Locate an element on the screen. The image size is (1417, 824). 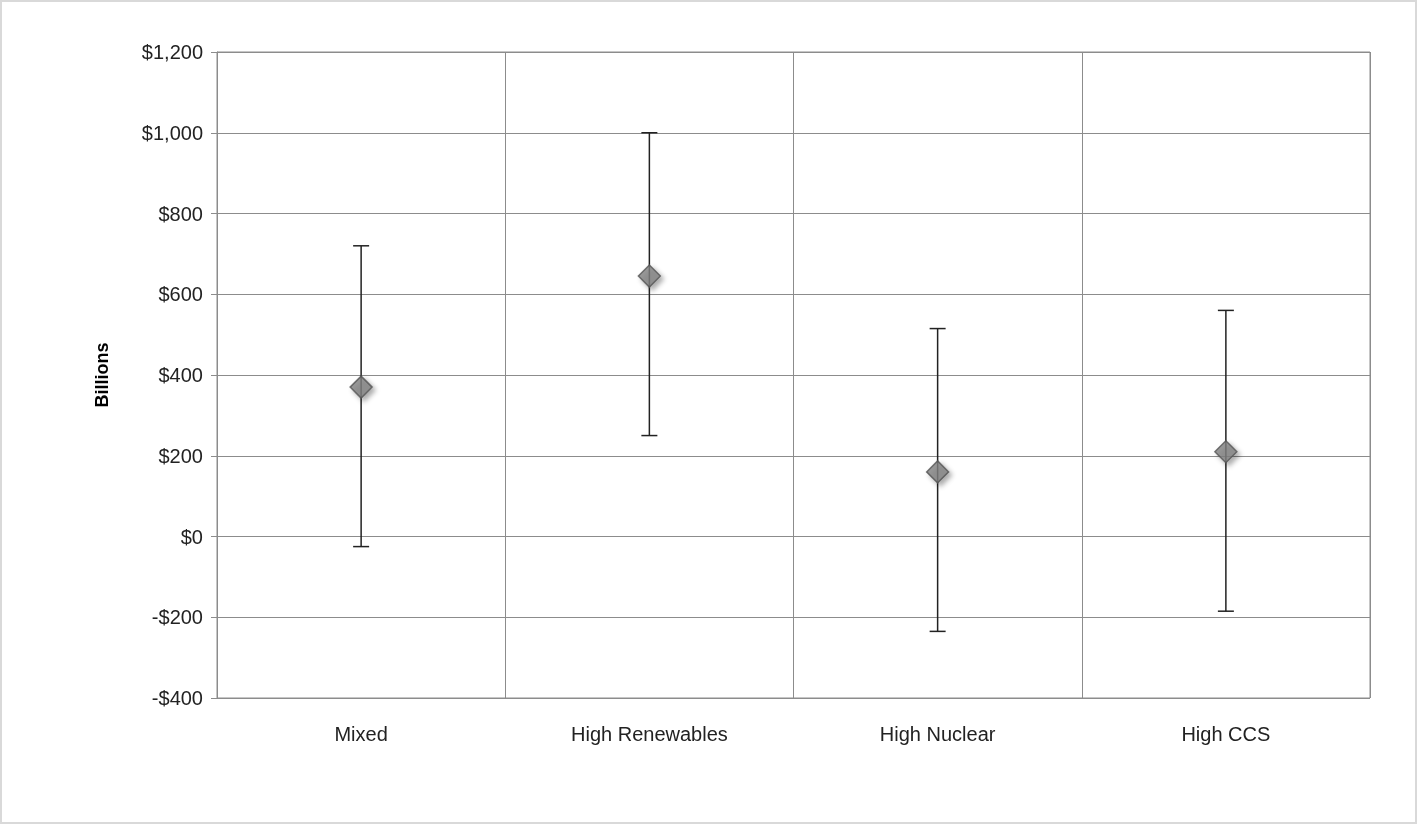
x-tick-label: High Nuclear is located at coordinates (937, 734).